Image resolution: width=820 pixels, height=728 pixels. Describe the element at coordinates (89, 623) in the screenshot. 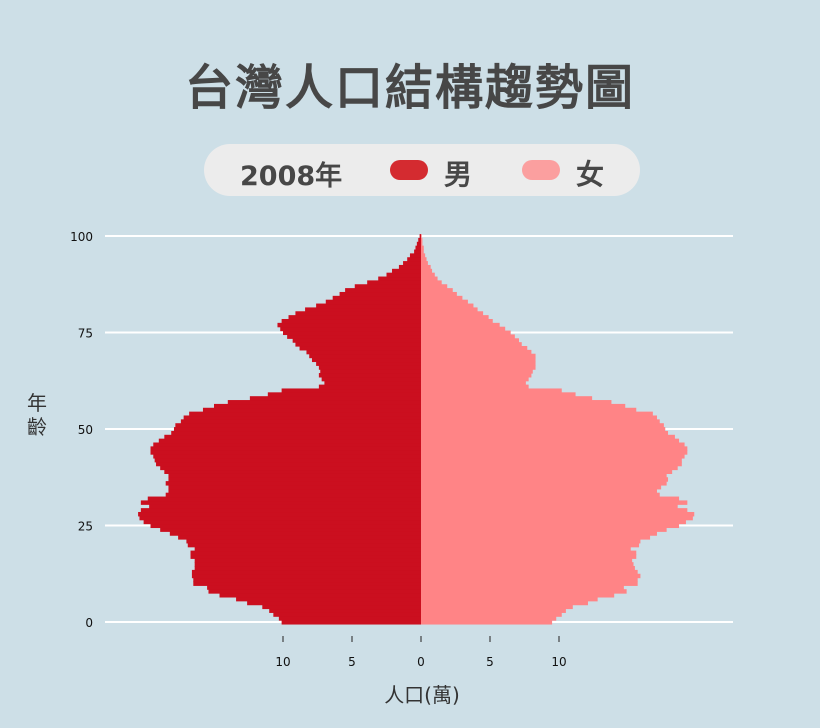

I see `y-tick-label: 0` at that location.